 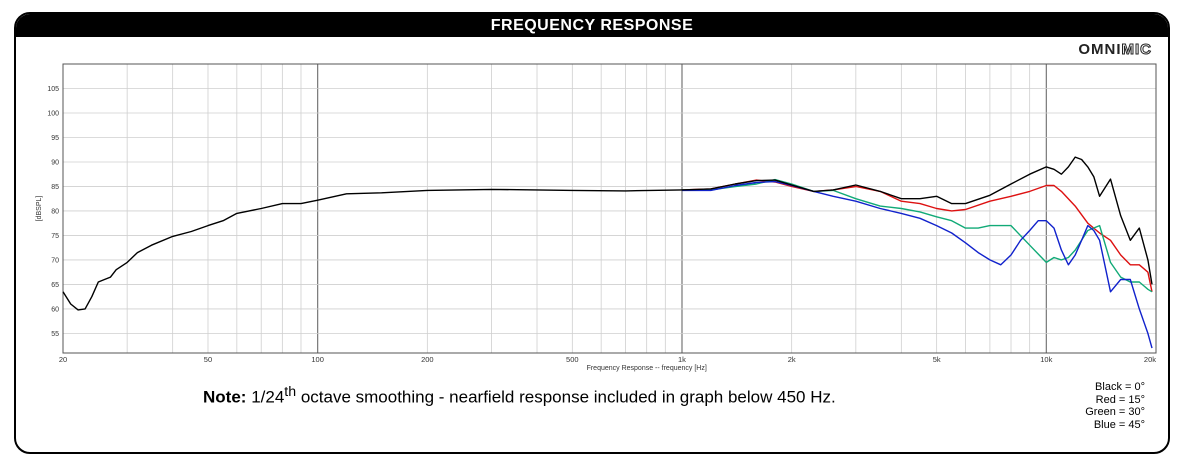 I want to click on y-tick-label: 90, so click(x=55, y=162).